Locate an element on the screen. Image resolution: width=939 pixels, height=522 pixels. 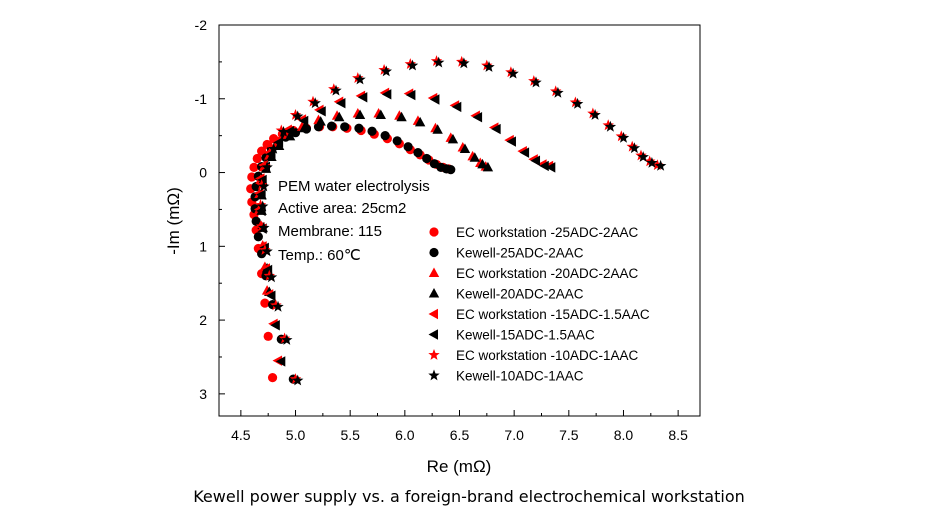
legend-label-3: Kewell-20ADC-2AAC is located at coordinates (520, 294).